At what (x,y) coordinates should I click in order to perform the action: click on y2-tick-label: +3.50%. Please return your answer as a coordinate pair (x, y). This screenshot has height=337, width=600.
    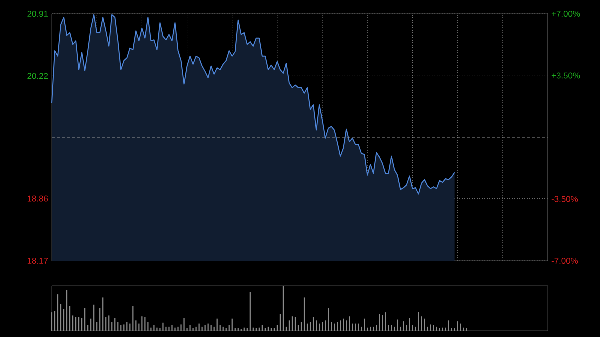
    Looking at the image, I should click on (566, 75).